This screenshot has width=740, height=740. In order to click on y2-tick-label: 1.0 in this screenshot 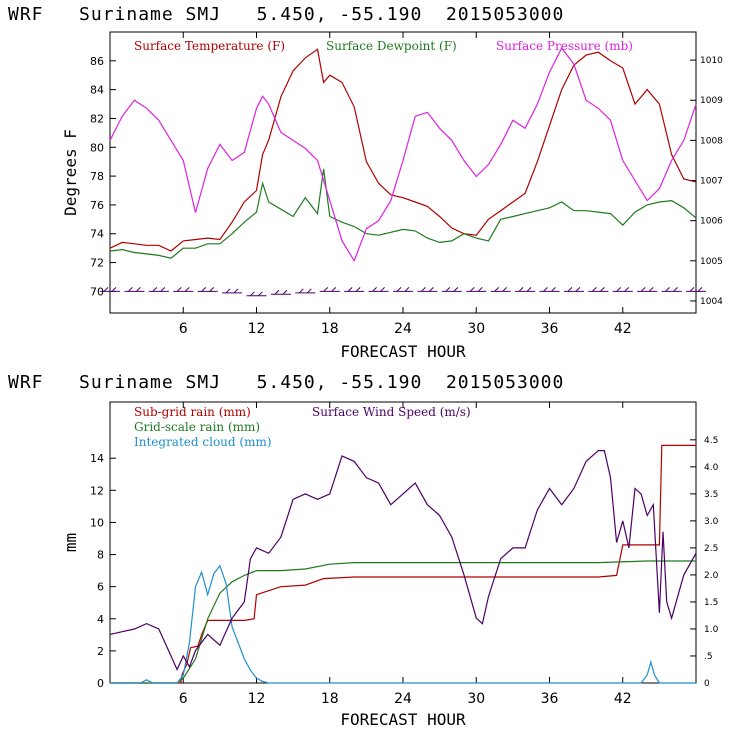, I will do `click(711, 630)`.